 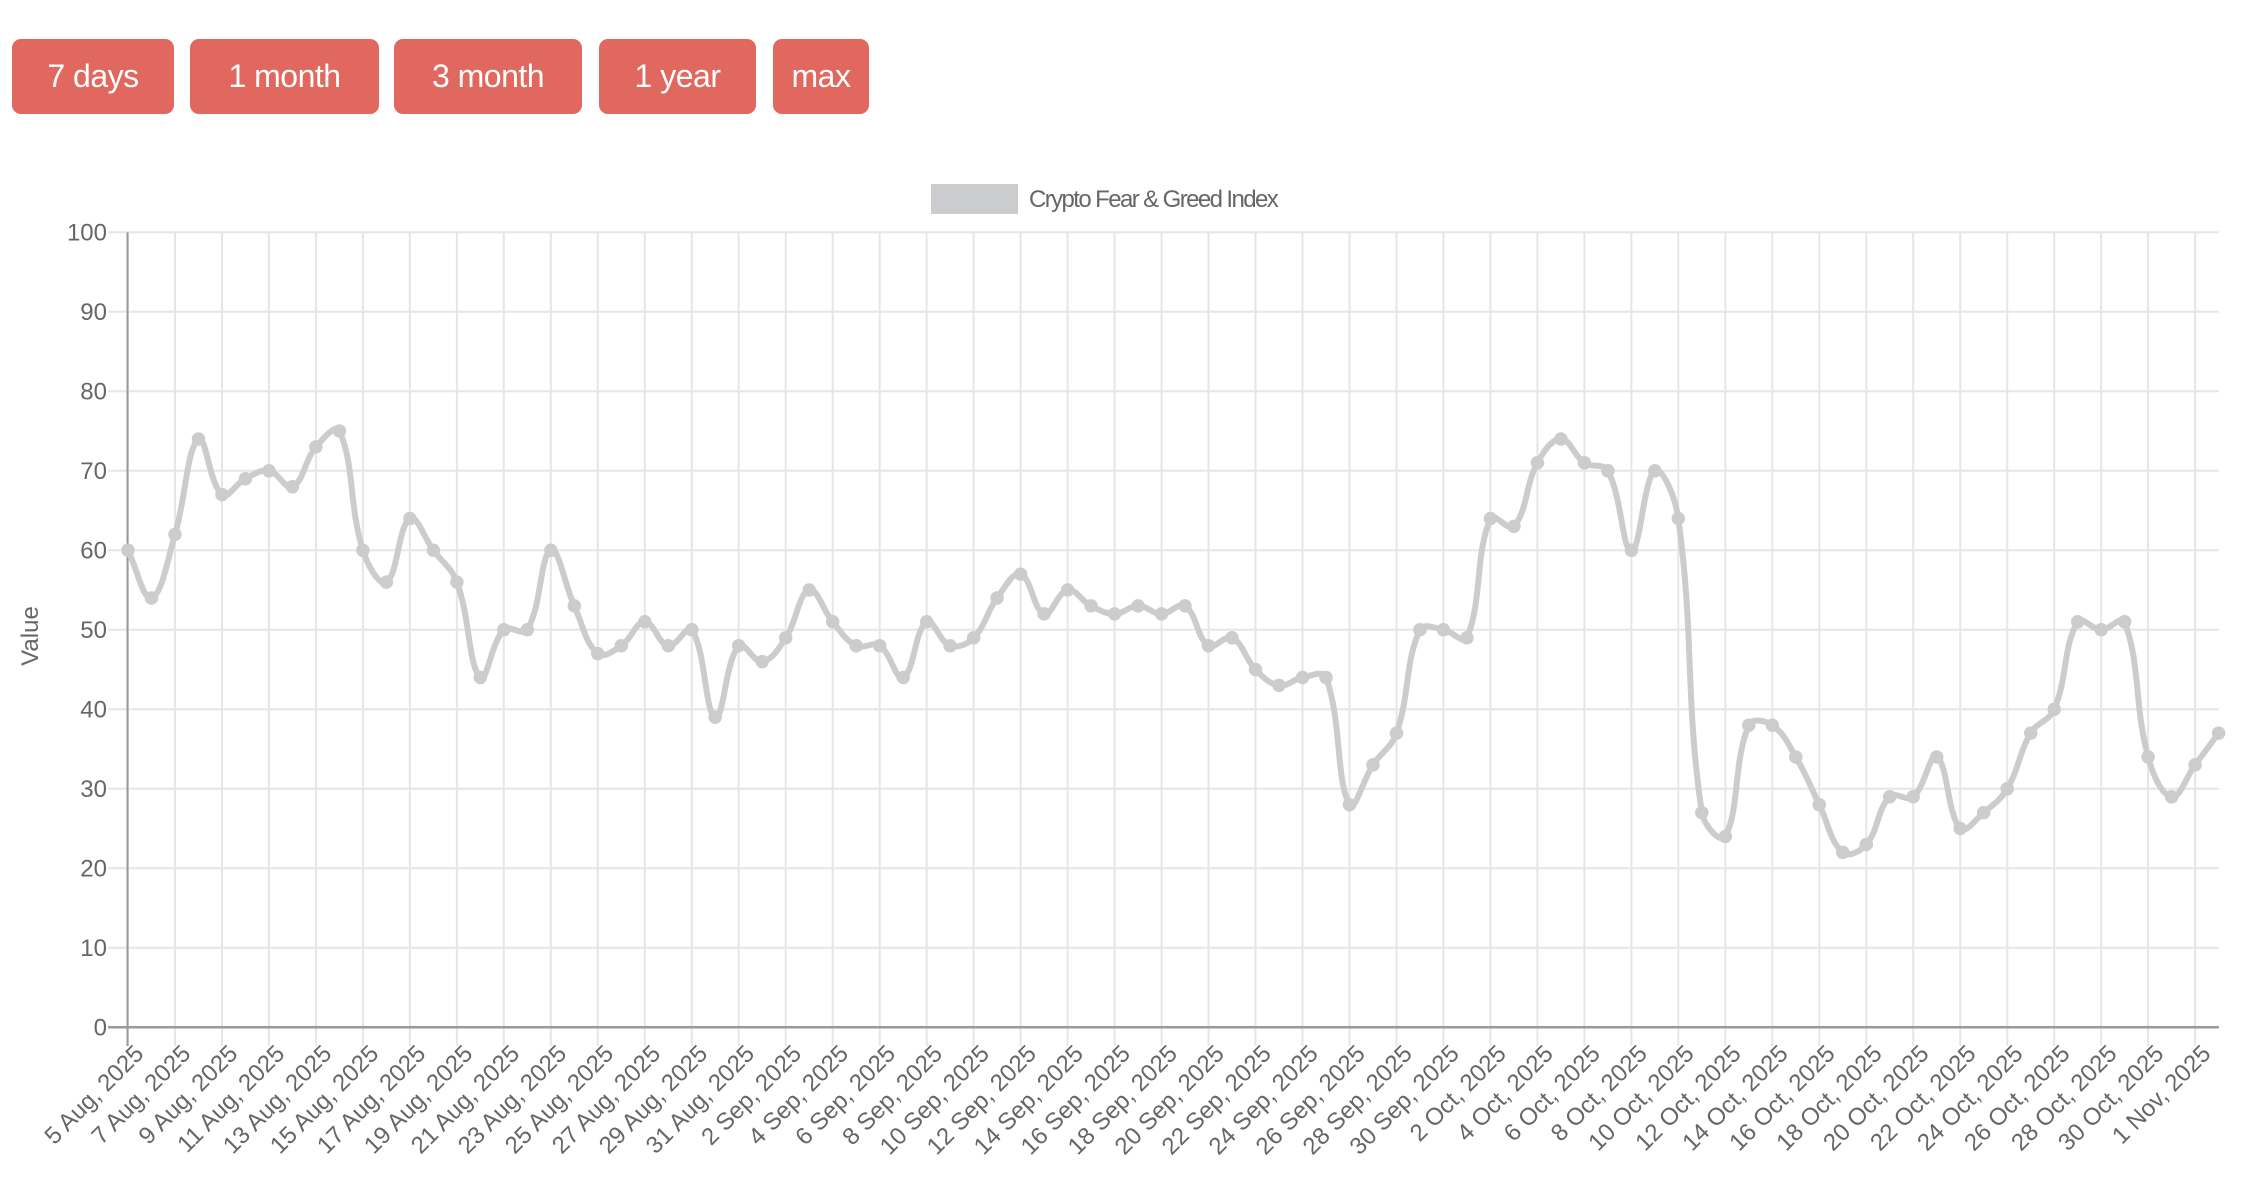 I want to click on svg-text: 50, so click(x=93, y=630).